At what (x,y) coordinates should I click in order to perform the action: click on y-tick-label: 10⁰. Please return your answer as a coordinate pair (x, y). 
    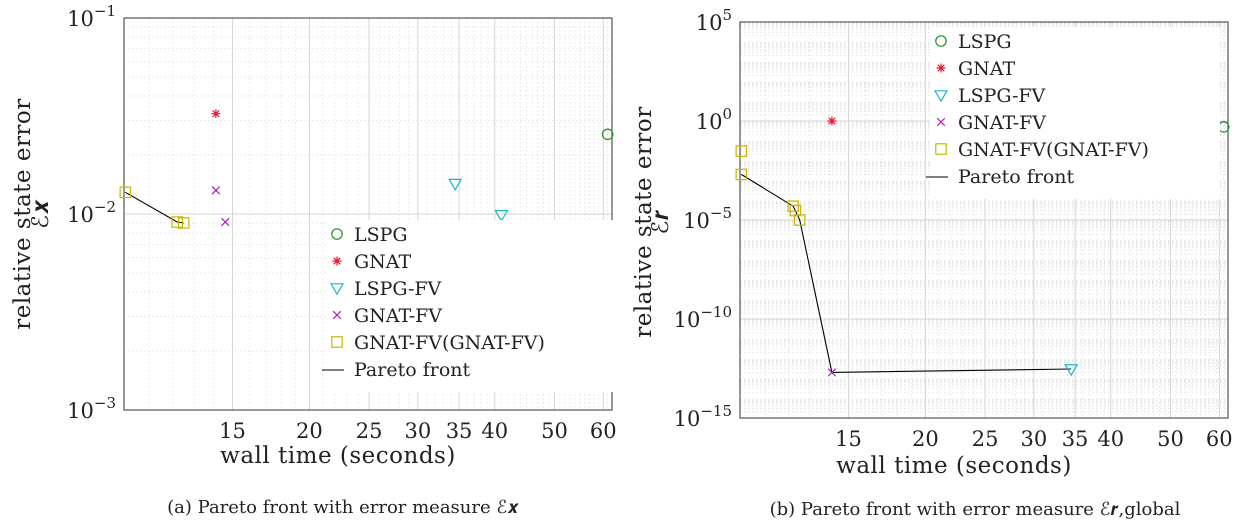
    Looking at the image, I should click on (714, 119).